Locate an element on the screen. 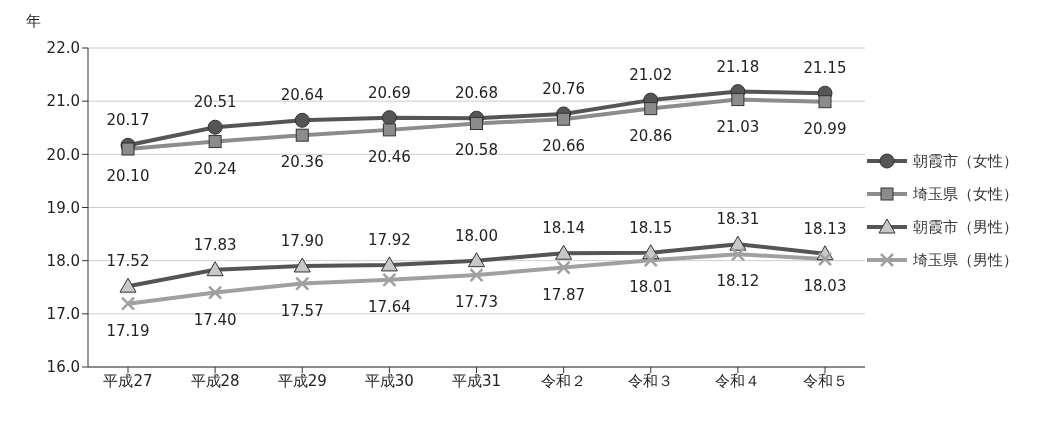 Image resolution: width=1048 pixels, height=421 pixels. data-label: 17.64 is located at coordinates (389, 306).